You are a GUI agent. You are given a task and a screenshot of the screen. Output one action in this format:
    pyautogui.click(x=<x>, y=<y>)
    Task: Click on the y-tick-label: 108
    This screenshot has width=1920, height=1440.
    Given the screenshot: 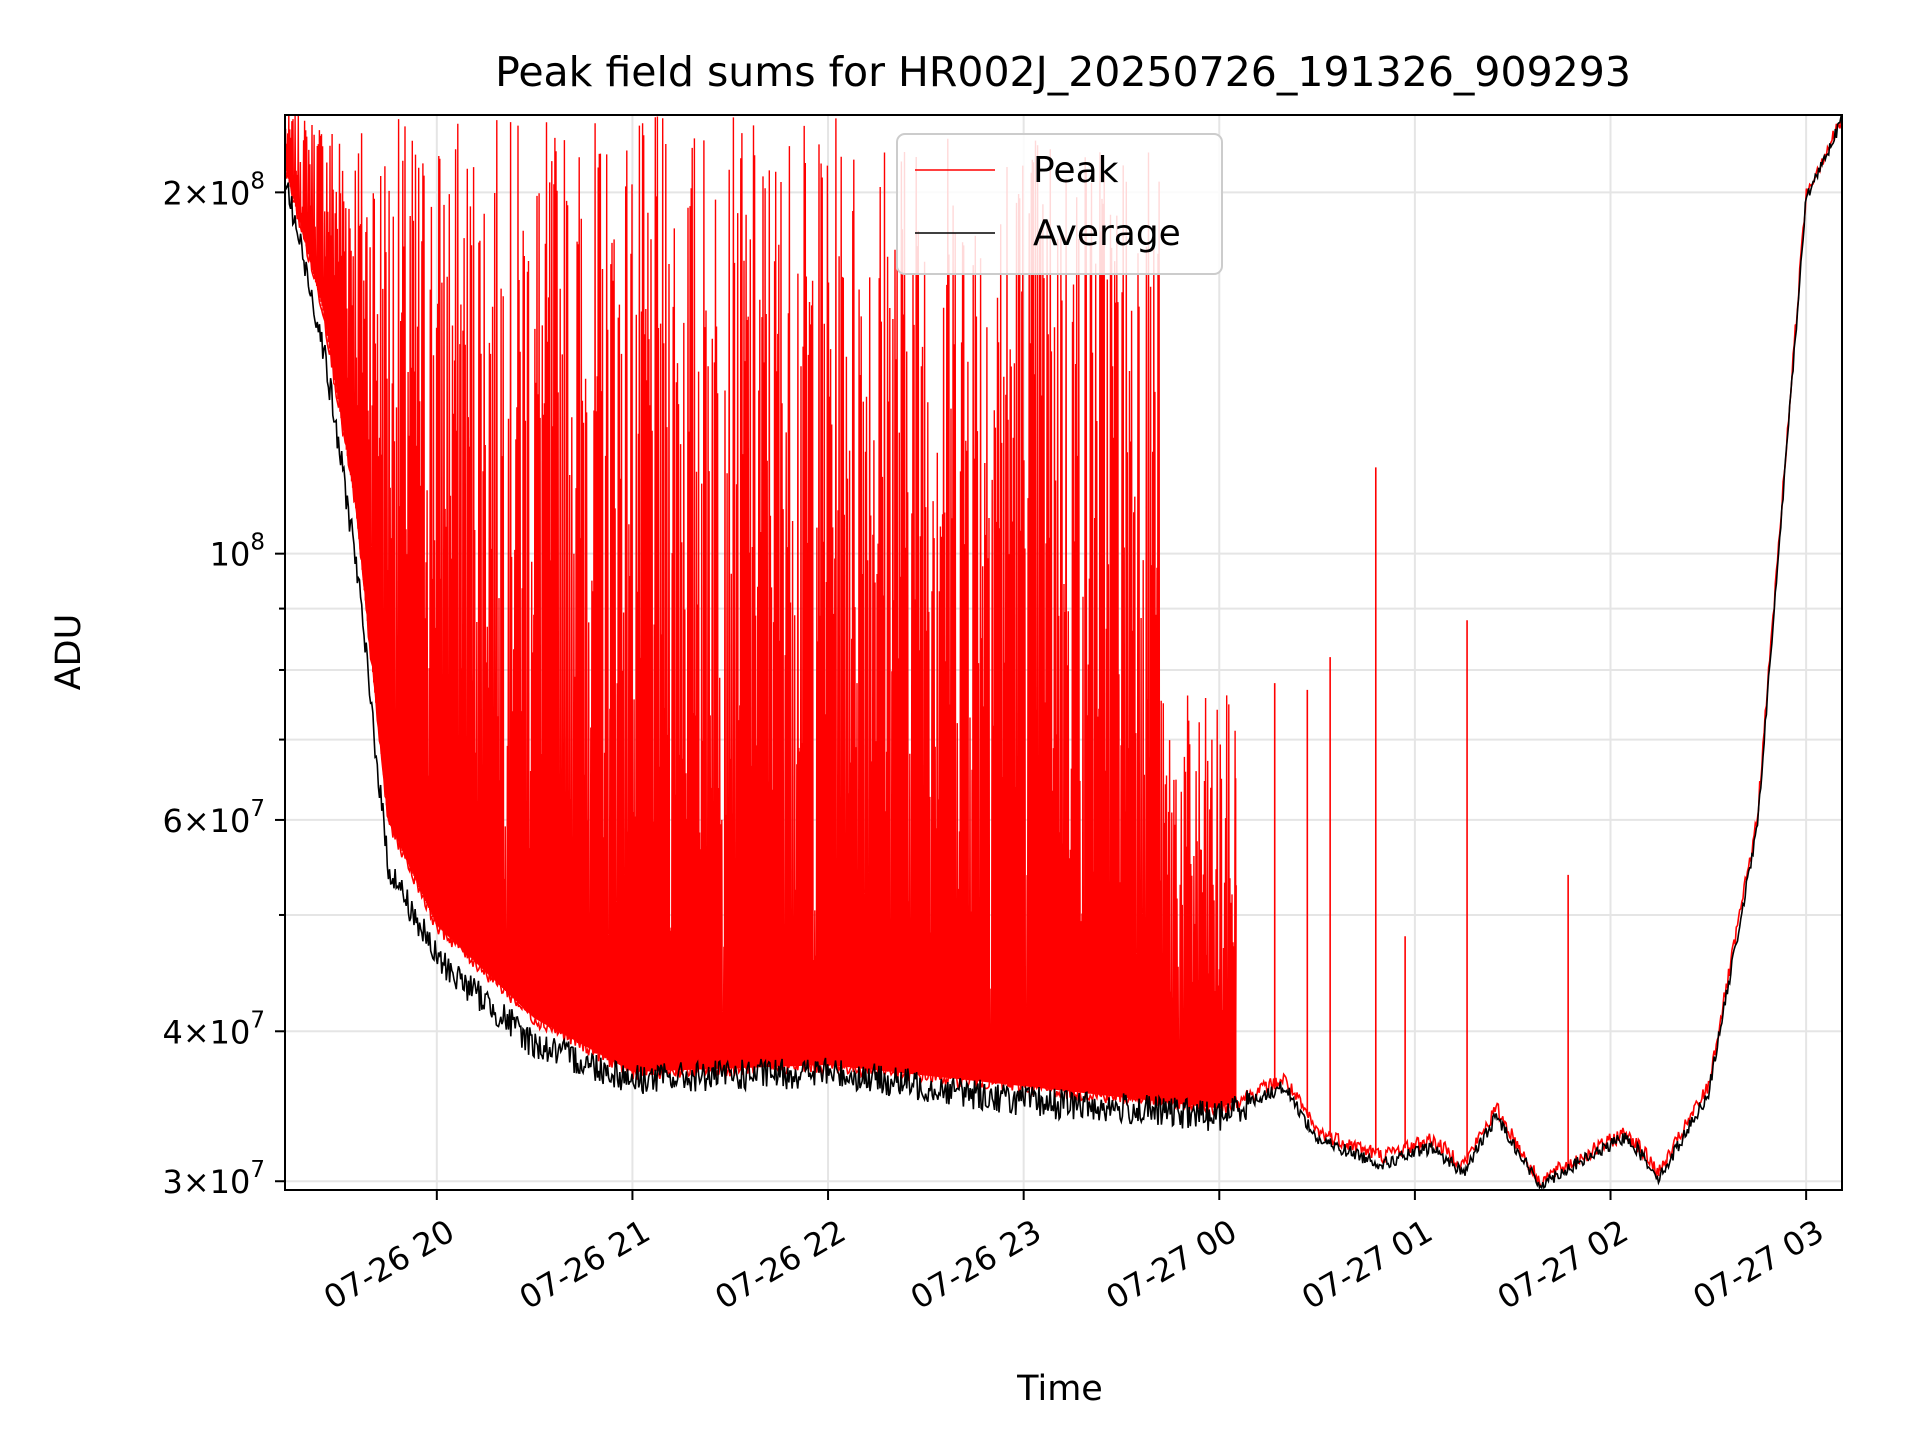 What is the action you would take?
    pyautogui.click(x=237, y=552)
    